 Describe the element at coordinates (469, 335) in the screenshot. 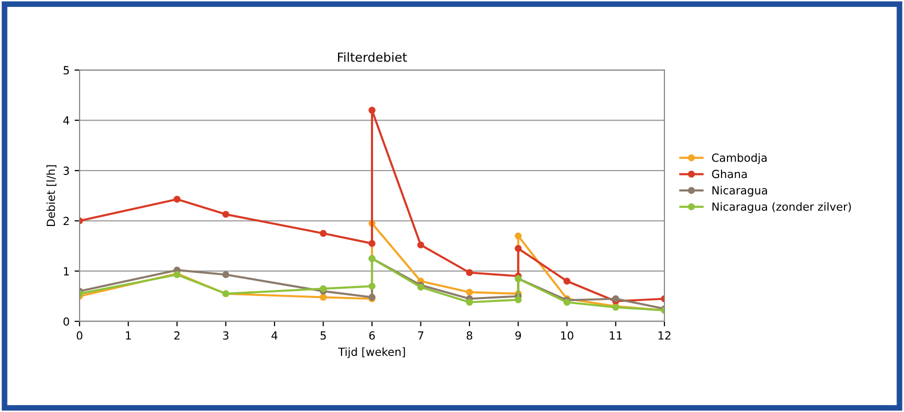

I see `x-tick-label: 8` at that location.